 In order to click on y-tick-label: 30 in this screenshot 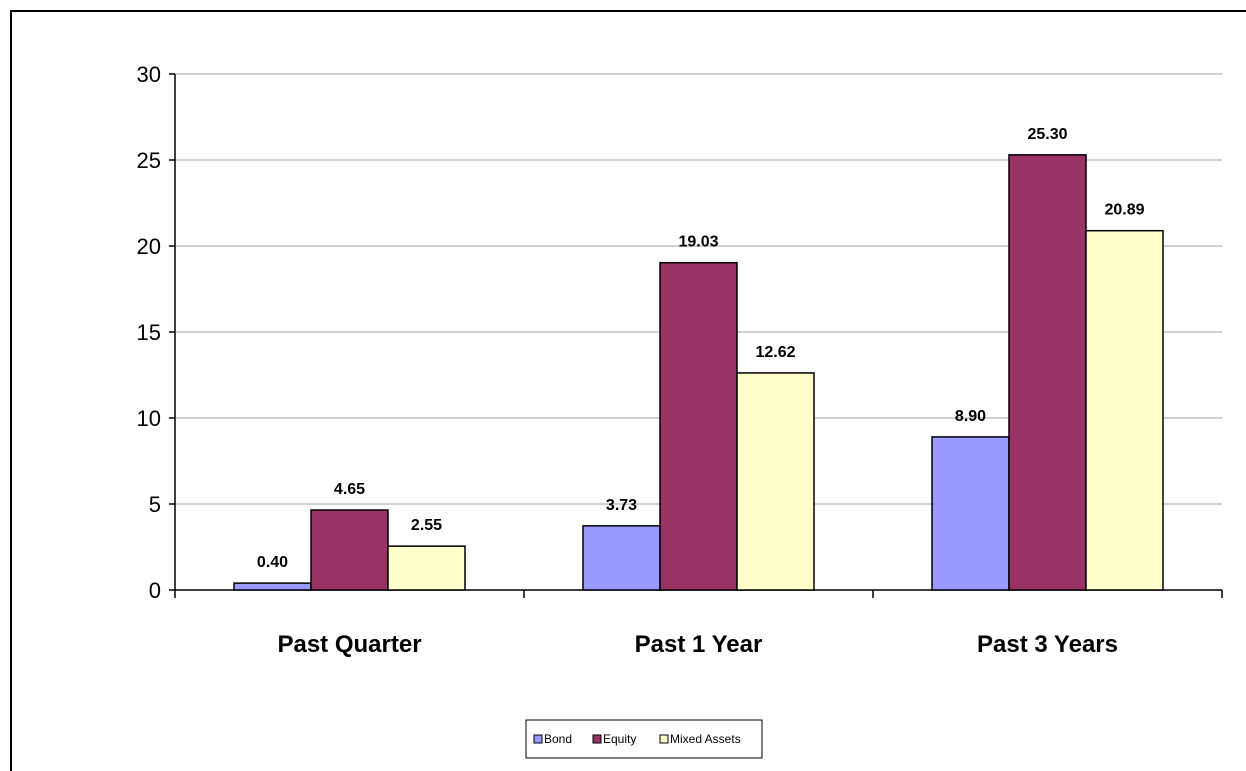, I will do `click(149, 74)`.